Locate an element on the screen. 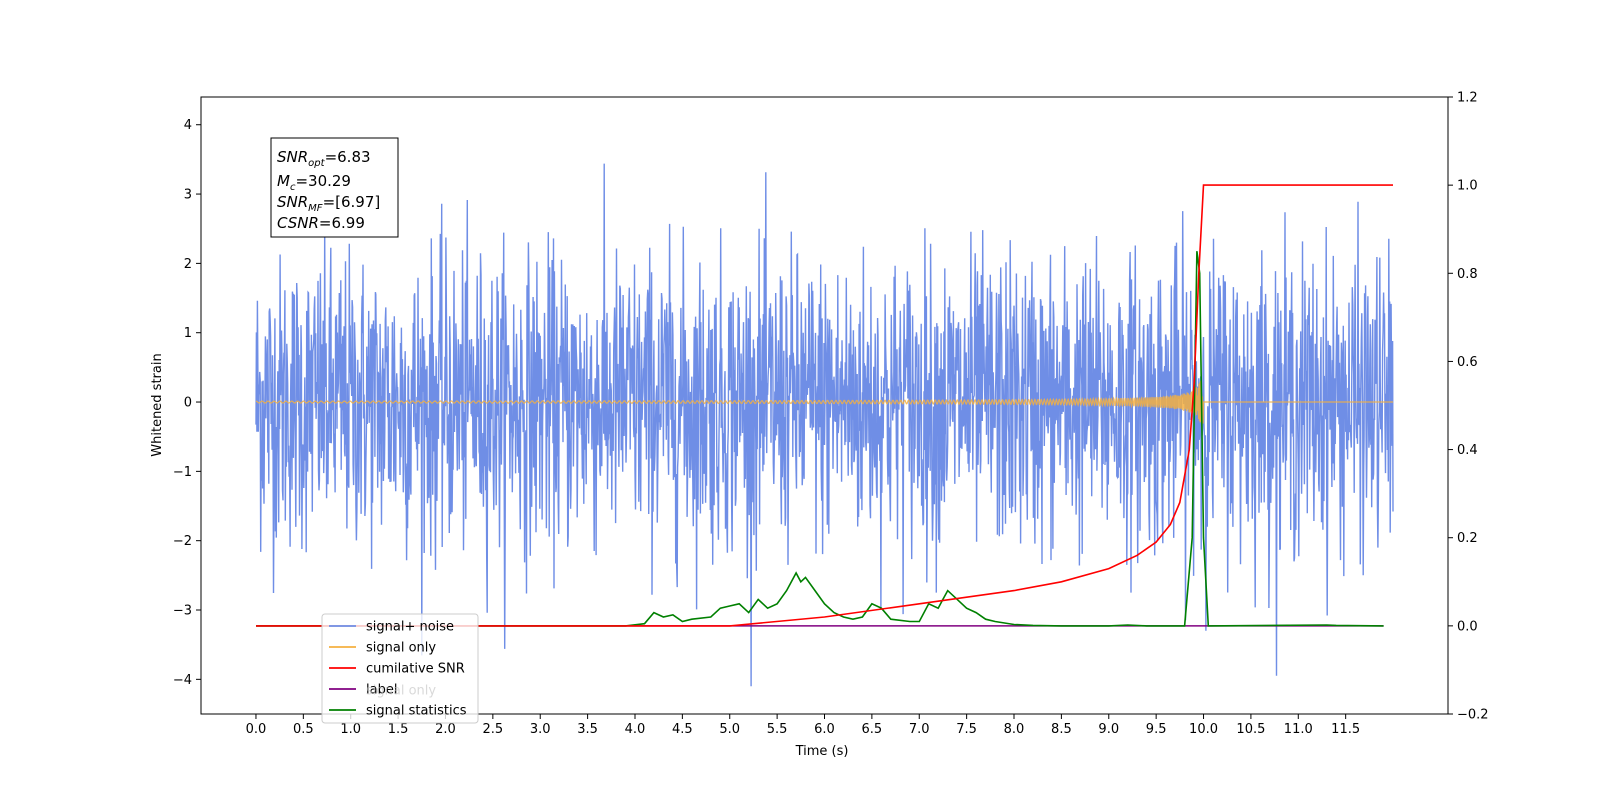 Image resolution: width=1600 pixels, height=800 pixels. right-tick-label: 0.2 is located at coordinates (1467, 538).